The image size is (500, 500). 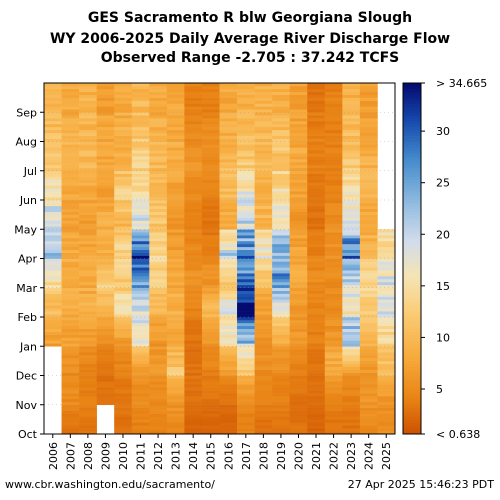 I want to click on x-tick-label-2015: 2015, so click(x=211, y=456).